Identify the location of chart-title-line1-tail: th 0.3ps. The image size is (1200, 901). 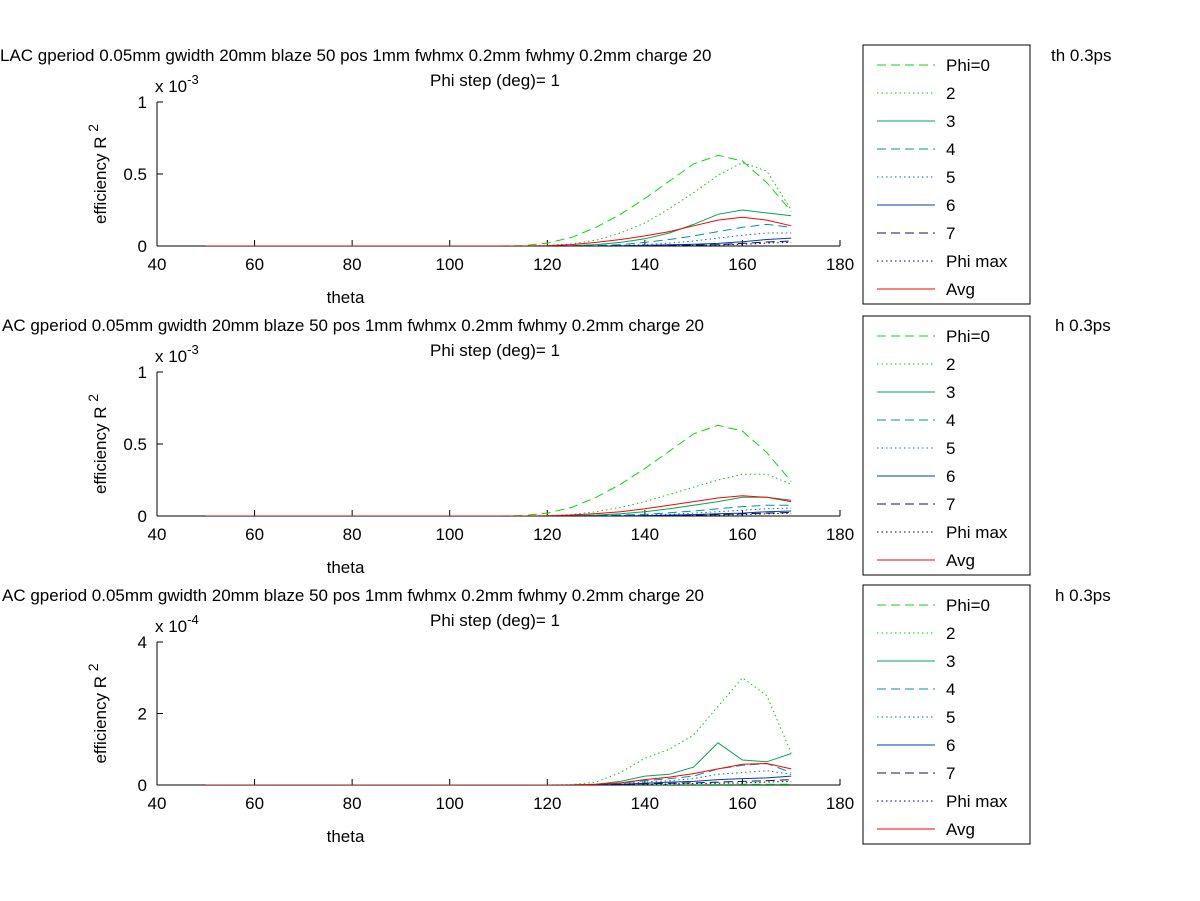
(1081, 55).